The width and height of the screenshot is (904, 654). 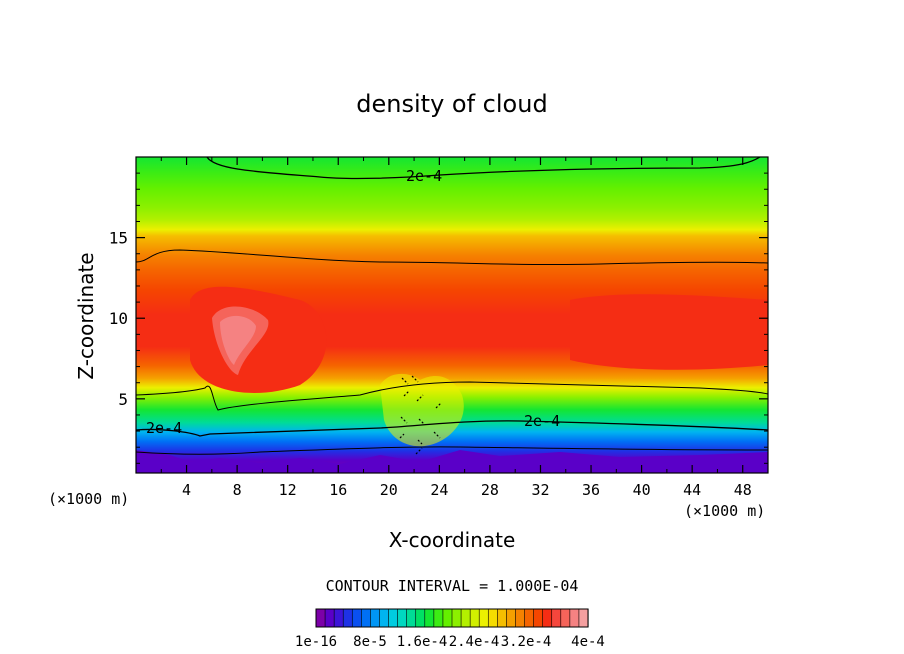 I want to click on contour-line-top, so click(x=483, y=168).